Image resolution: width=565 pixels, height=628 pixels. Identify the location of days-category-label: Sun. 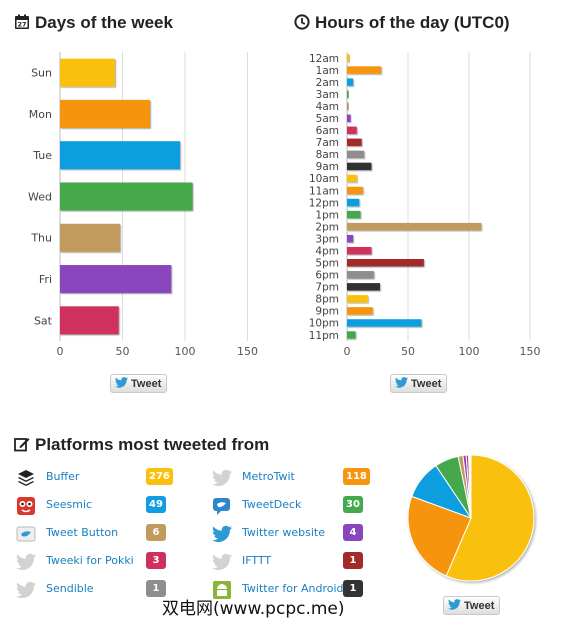
(41, 73).